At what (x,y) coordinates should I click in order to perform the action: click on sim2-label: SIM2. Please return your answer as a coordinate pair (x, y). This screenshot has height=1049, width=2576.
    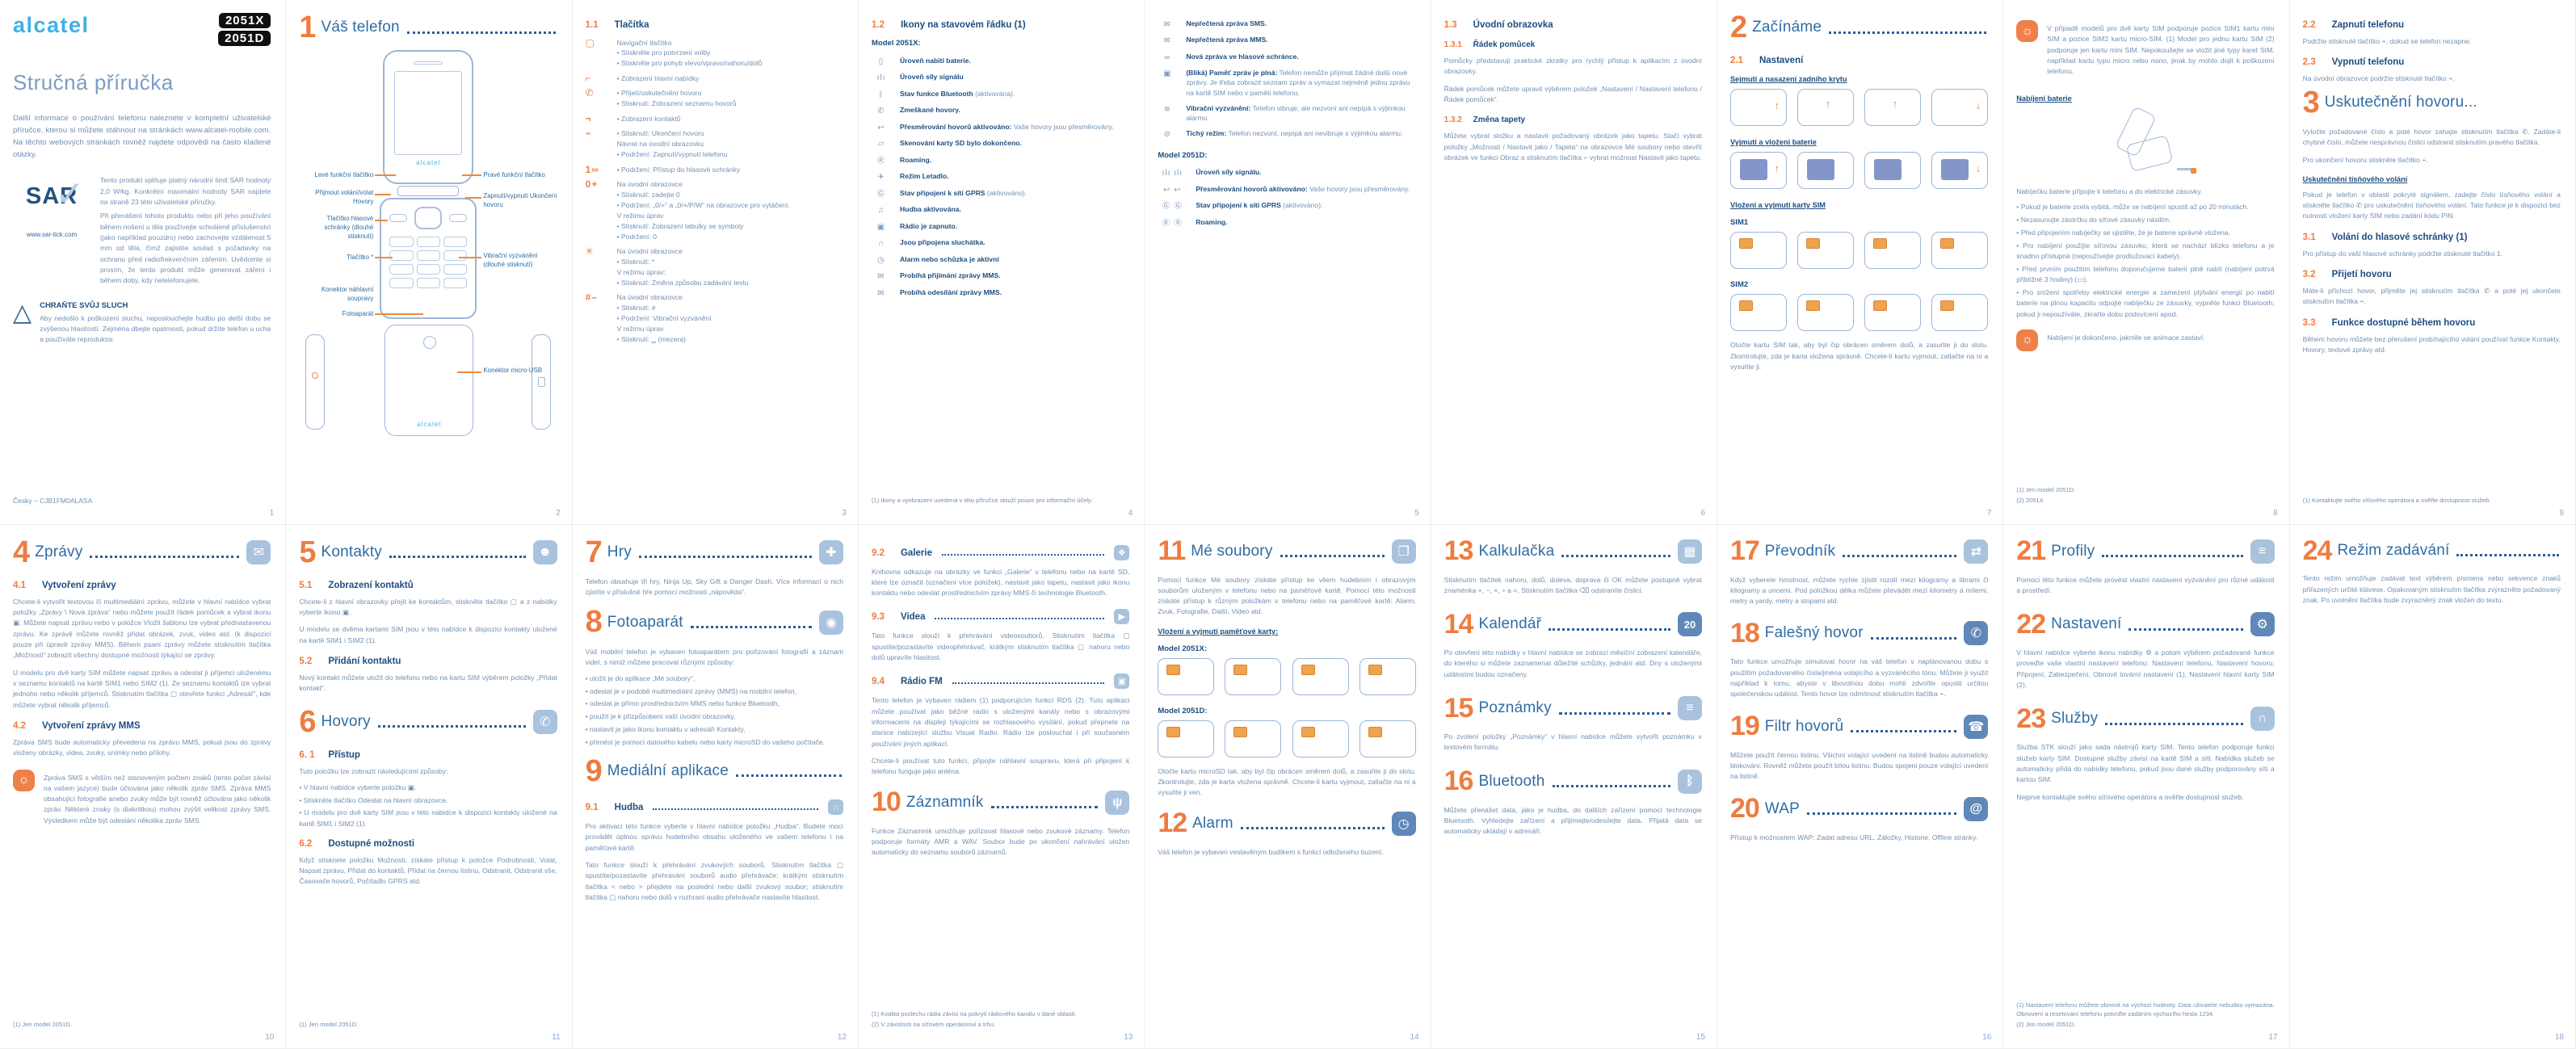
    Looking at the image, I should click on (1739, 285).